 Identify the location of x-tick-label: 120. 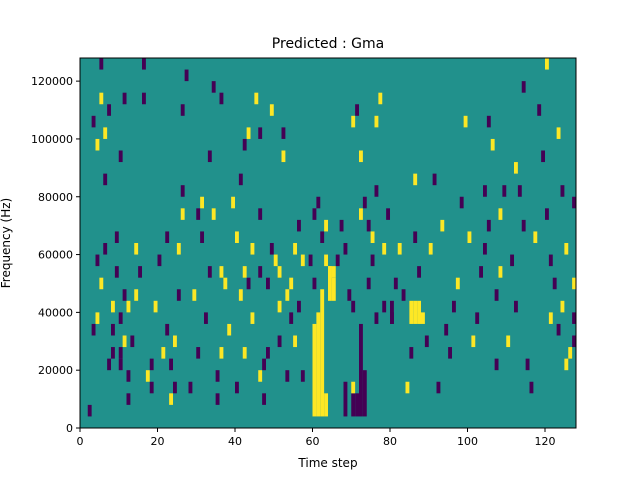
(545, 441).